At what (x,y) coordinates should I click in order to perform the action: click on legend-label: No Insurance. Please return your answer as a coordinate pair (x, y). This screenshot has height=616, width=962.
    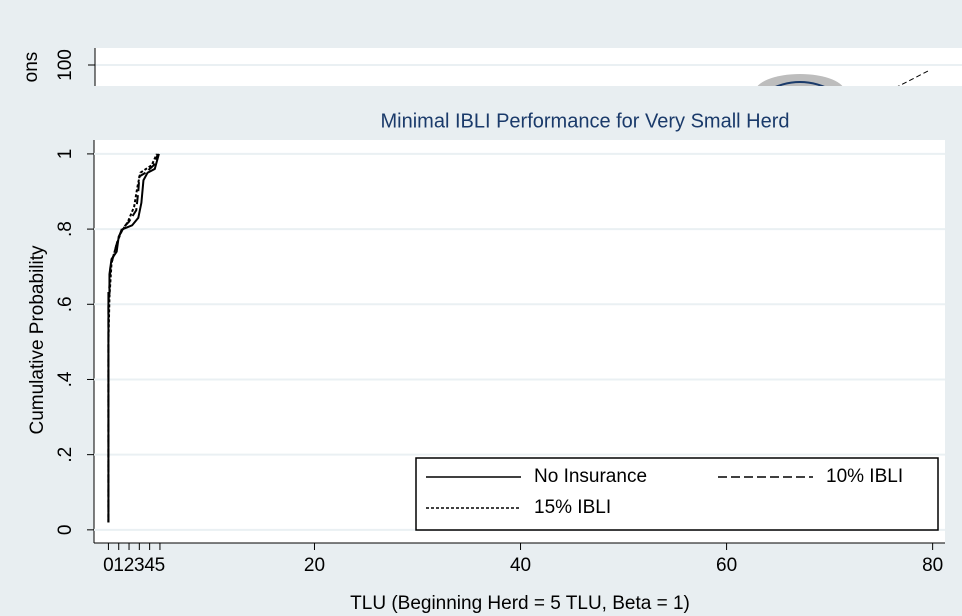
    Looking at the image, I should click on (590, 476).